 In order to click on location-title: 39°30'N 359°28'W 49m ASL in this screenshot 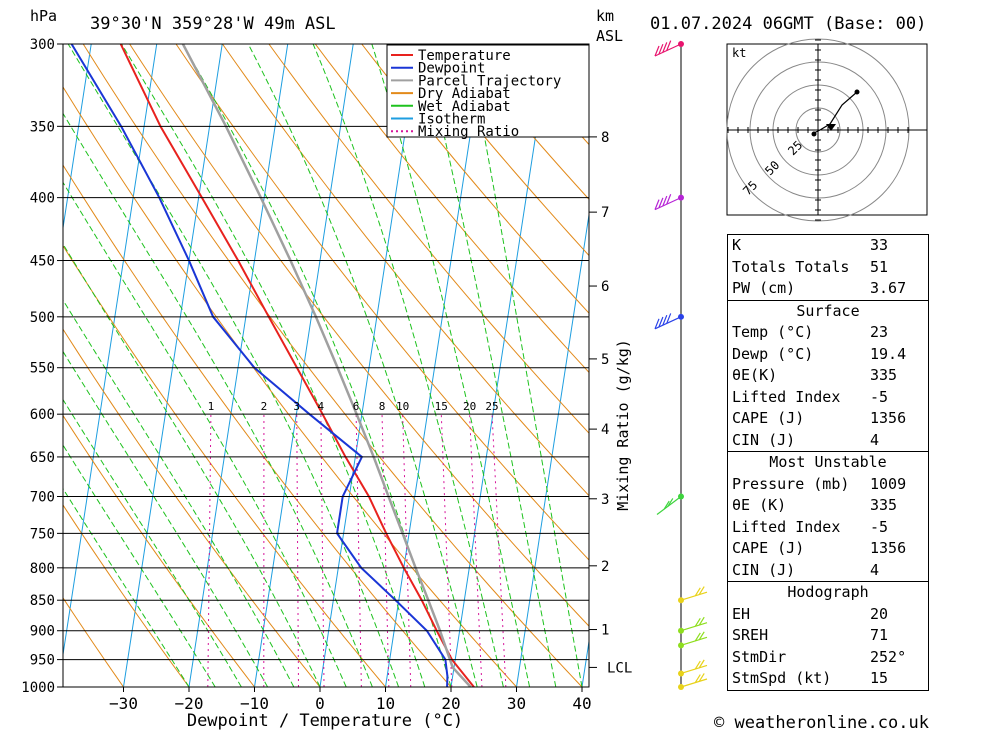, I will do `click(213, 24)`.